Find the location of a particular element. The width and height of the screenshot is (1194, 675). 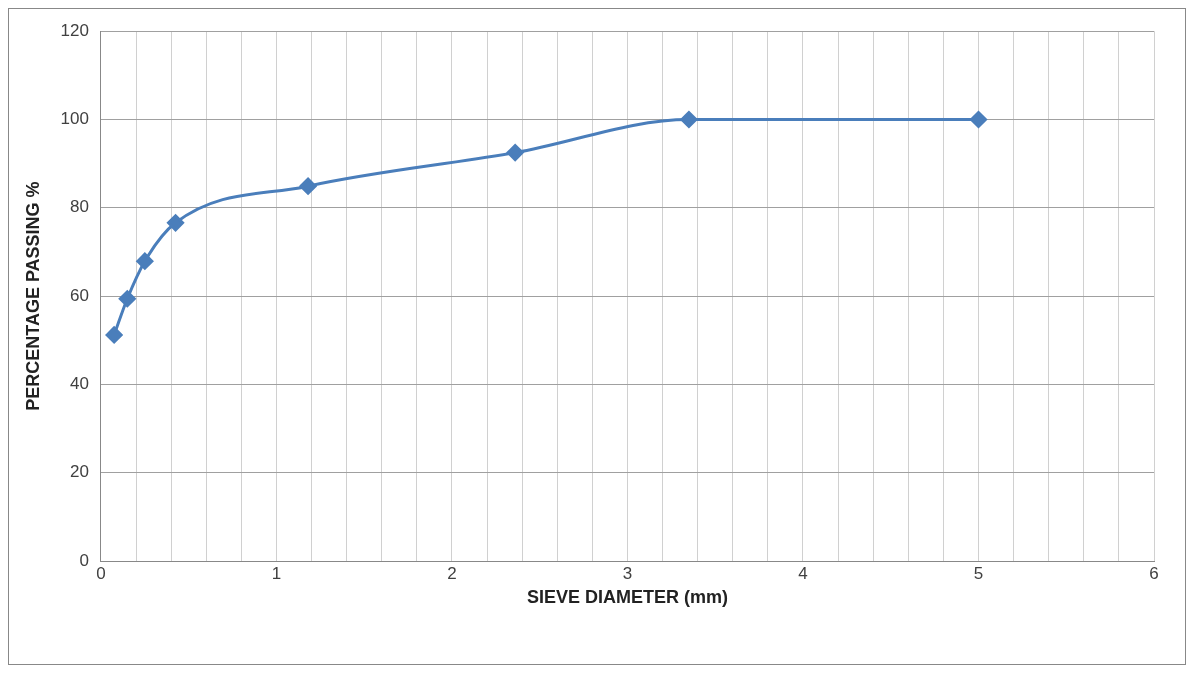

y-tick-label: 0 is located at coordinates (84, 560).